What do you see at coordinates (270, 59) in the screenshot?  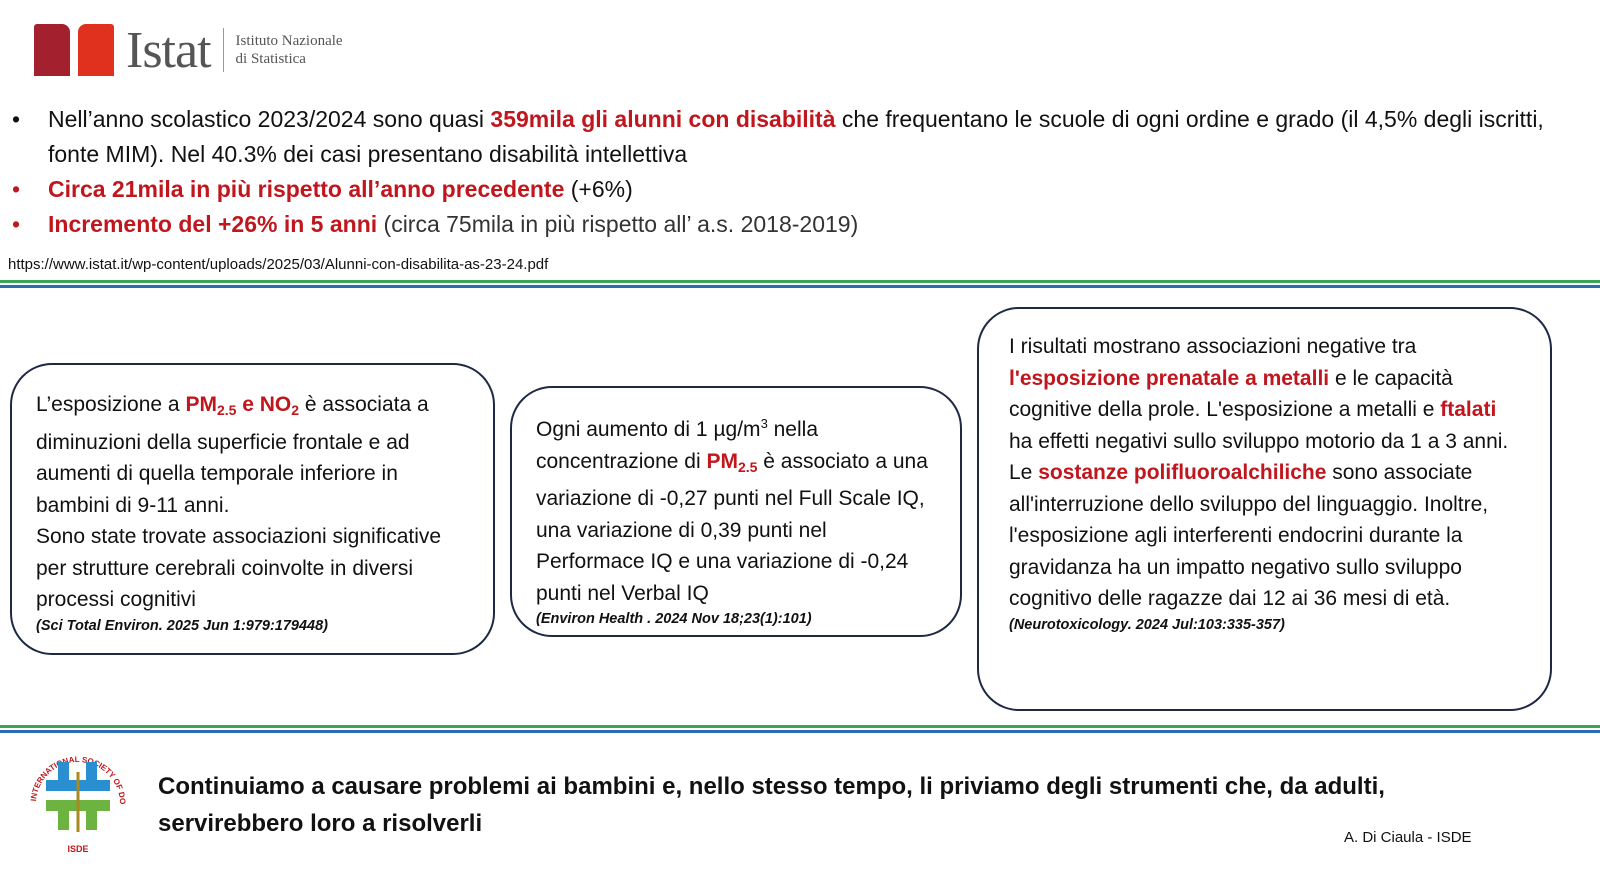 I see `istat-subtitle-line2: di Statistica` at bounding box center [270, 59].